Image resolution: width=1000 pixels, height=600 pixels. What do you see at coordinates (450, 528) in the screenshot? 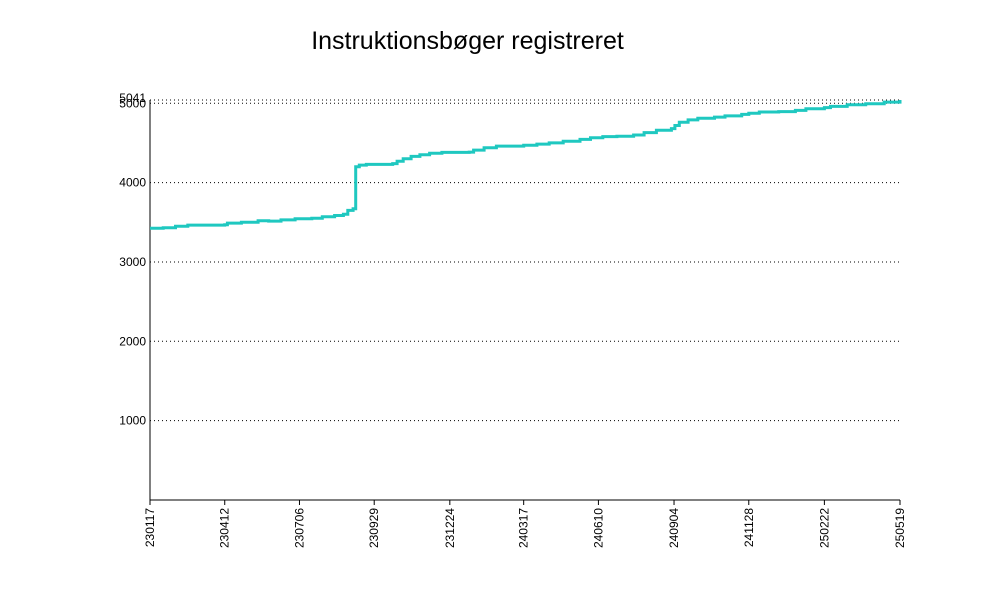
I see `x-tick-label: 231224` at bounding box center [450, 528].